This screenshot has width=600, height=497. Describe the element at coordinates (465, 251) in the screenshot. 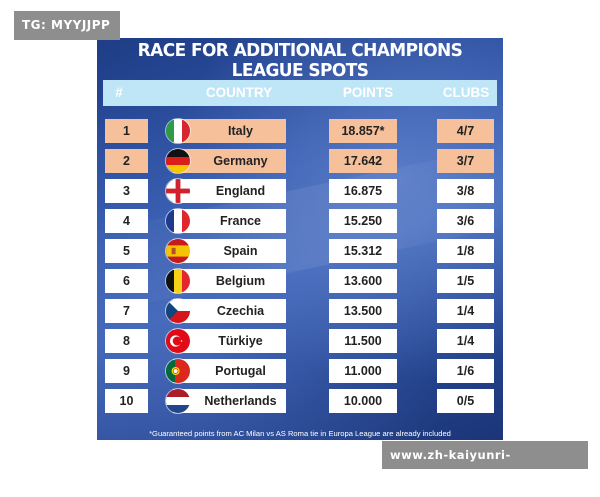

I see `clubs-cell: 1/8` at that location.